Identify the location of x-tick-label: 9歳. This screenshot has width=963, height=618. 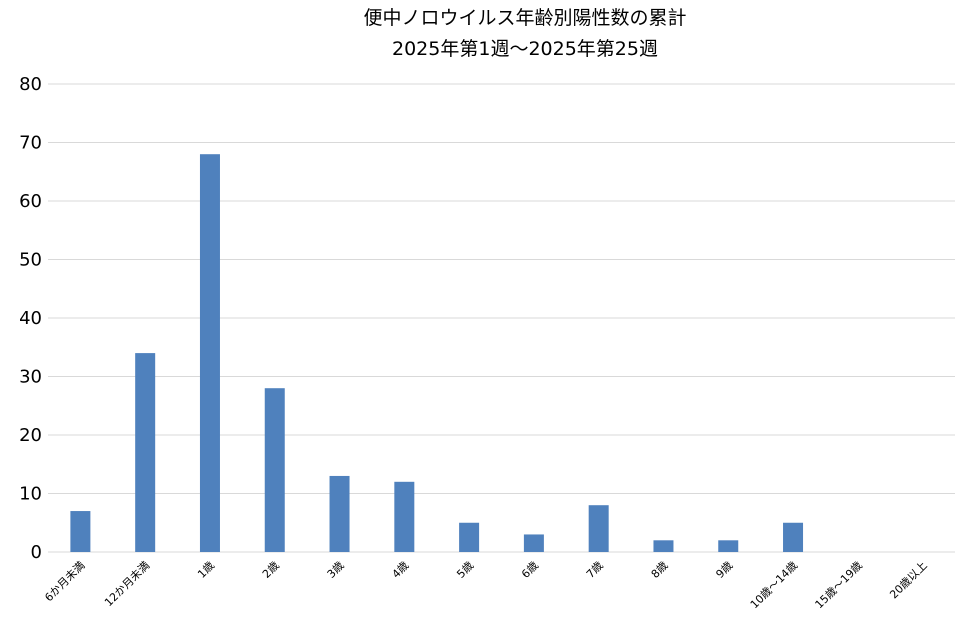
(724, 570).